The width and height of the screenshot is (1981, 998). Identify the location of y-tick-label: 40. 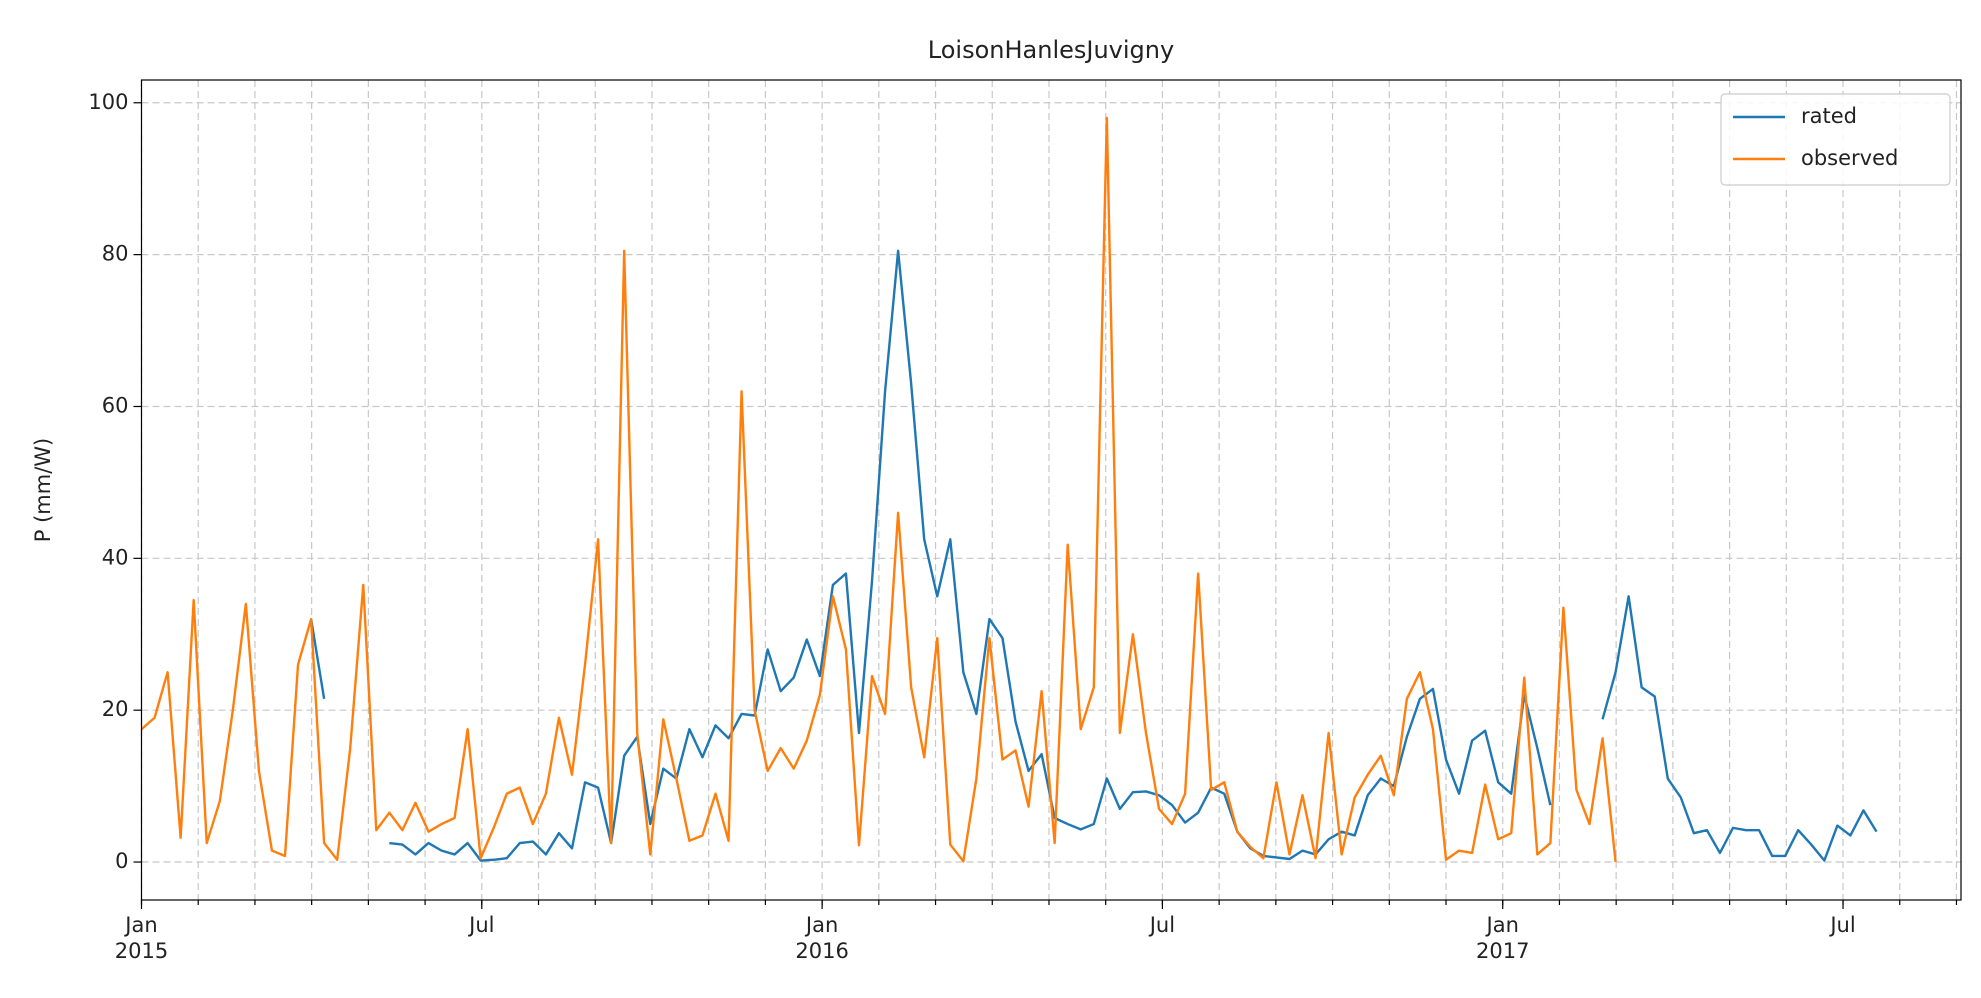
(115, 557).